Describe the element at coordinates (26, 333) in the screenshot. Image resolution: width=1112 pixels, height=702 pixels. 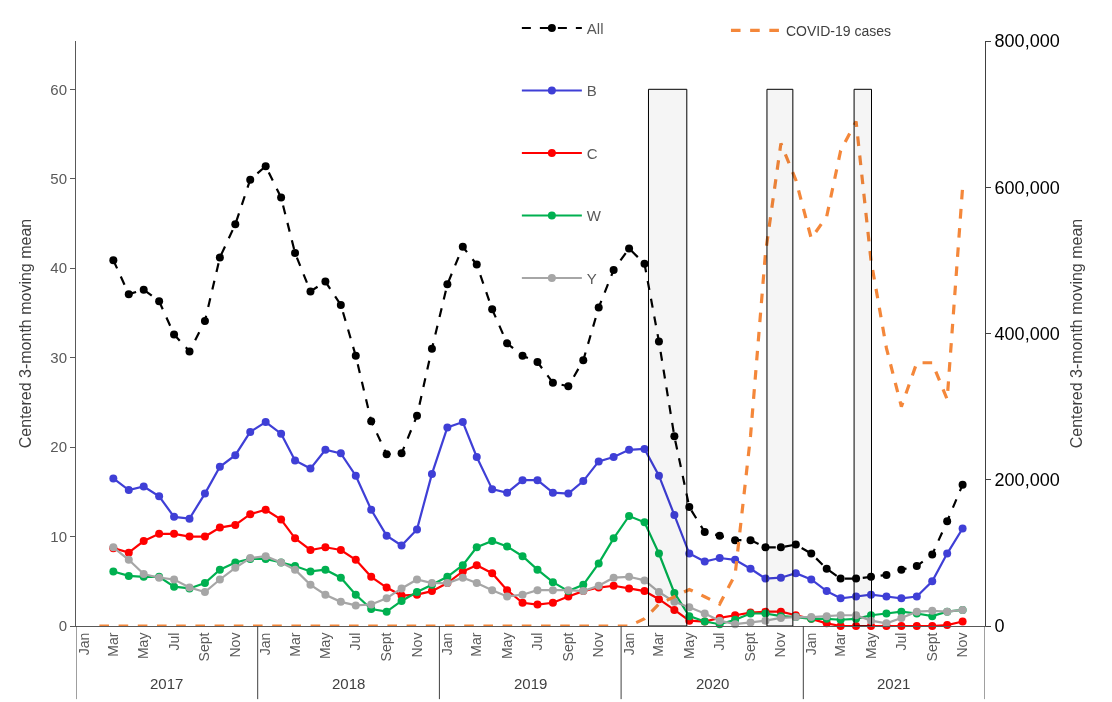
I see `y-axis-title: Centered 3-month moving mean` at that location.